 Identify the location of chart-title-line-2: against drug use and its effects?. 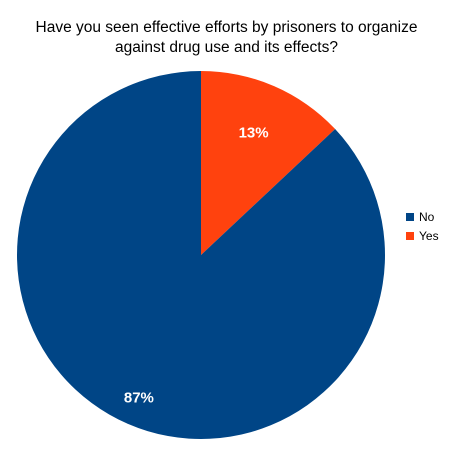
(226, 47).